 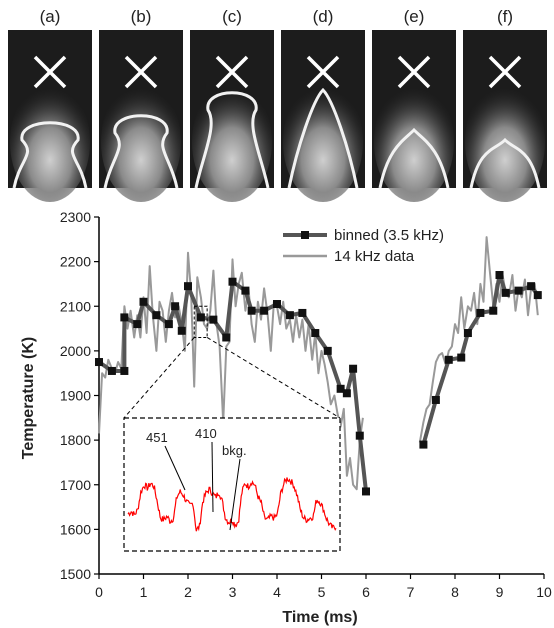 What do you see at coordinates (75, 262) in the screenshot?
I see `y-tick-label: 2200` at bounding box center [75, 262].